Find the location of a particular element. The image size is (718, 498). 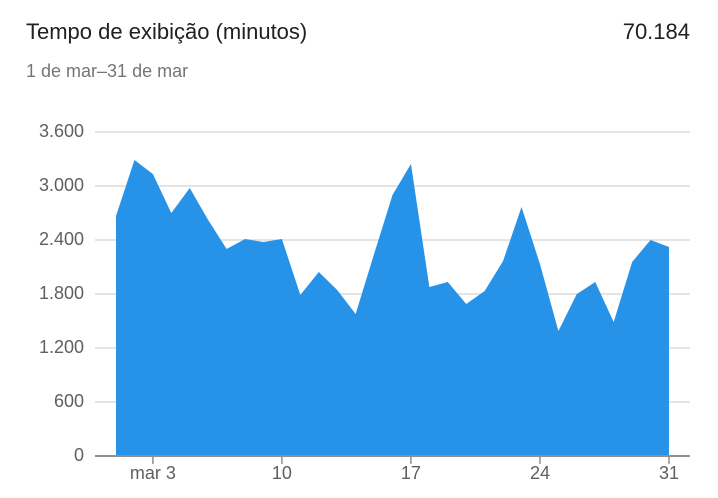

y-tick-label: 1.200 is located at coordinates (61, 347).